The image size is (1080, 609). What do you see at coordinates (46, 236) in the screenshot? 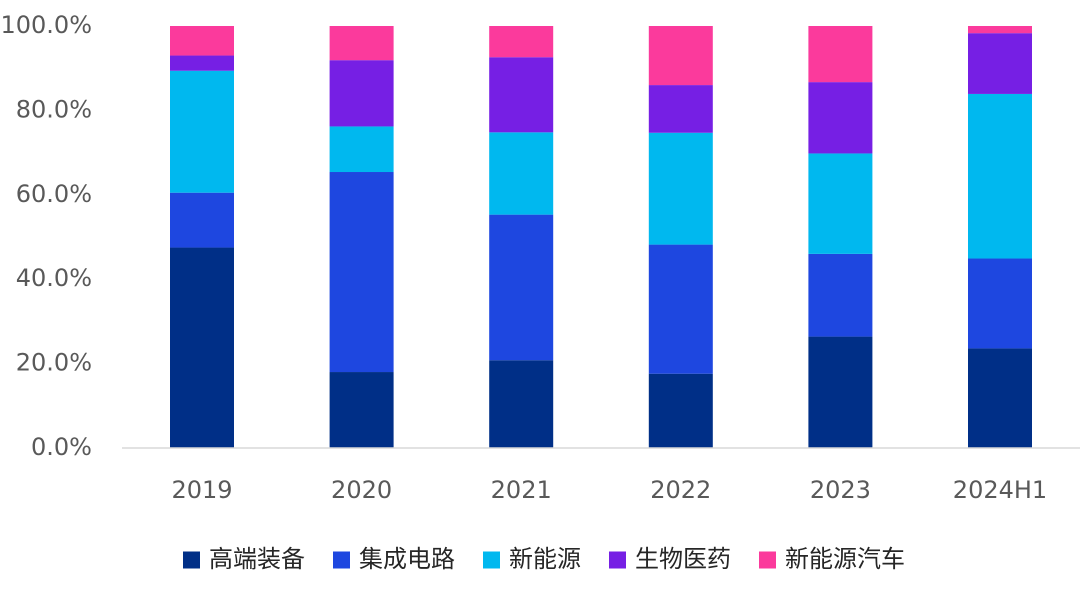
I see `y-axis-labels: 0.0% 20.0% 40.0% 60.0% 80.0% 100.0%` at bounding box center [46, 236].